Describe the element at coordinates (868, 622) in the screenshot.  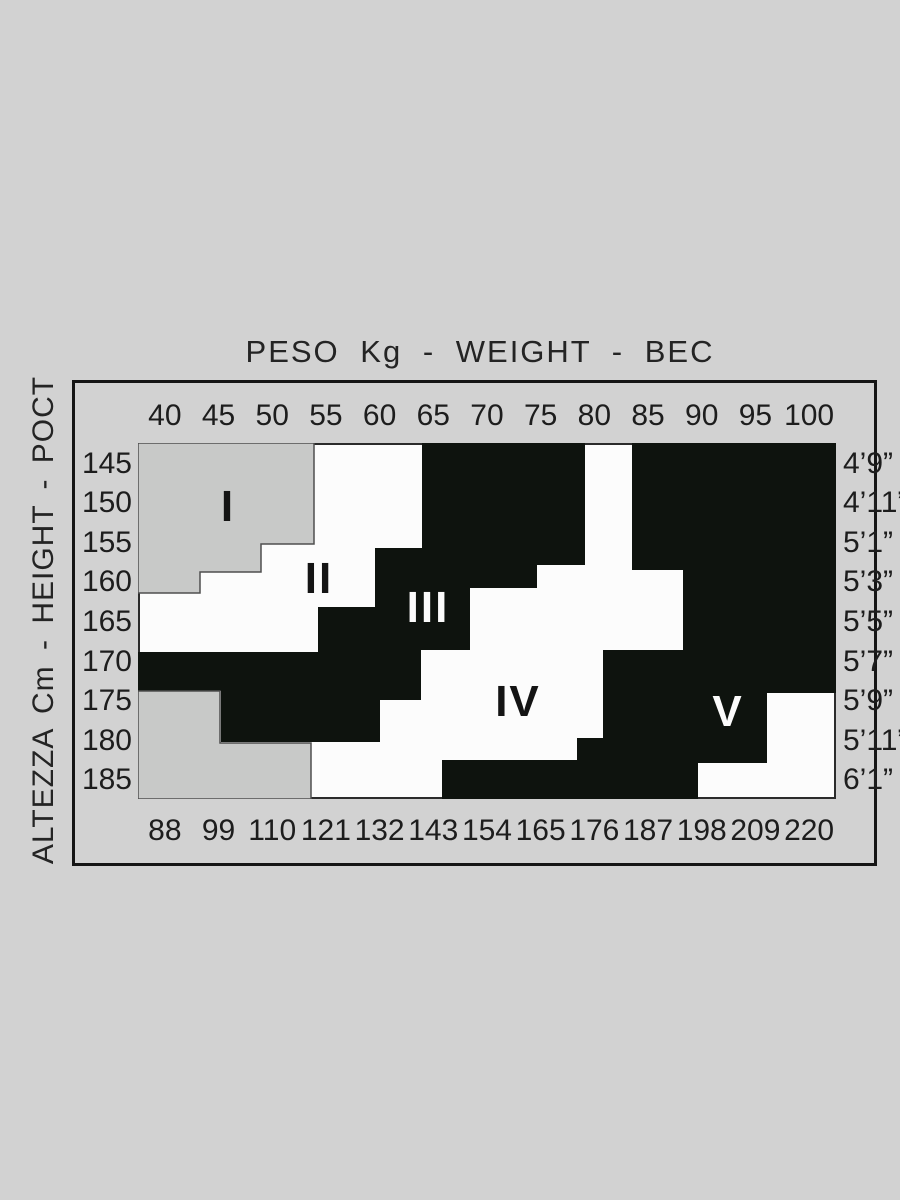
I see `ftin-tick-label: 5’5”` at that location.